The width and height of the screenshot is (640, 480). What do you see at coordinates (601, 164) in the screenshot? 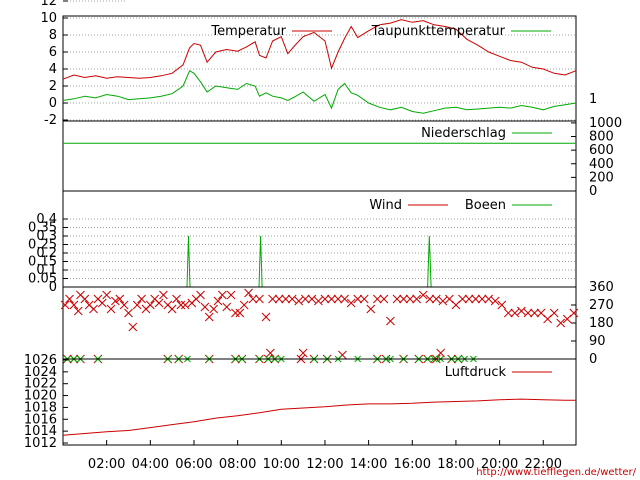
I see `y-tick-label: 400` at bounding box center [601, 164].